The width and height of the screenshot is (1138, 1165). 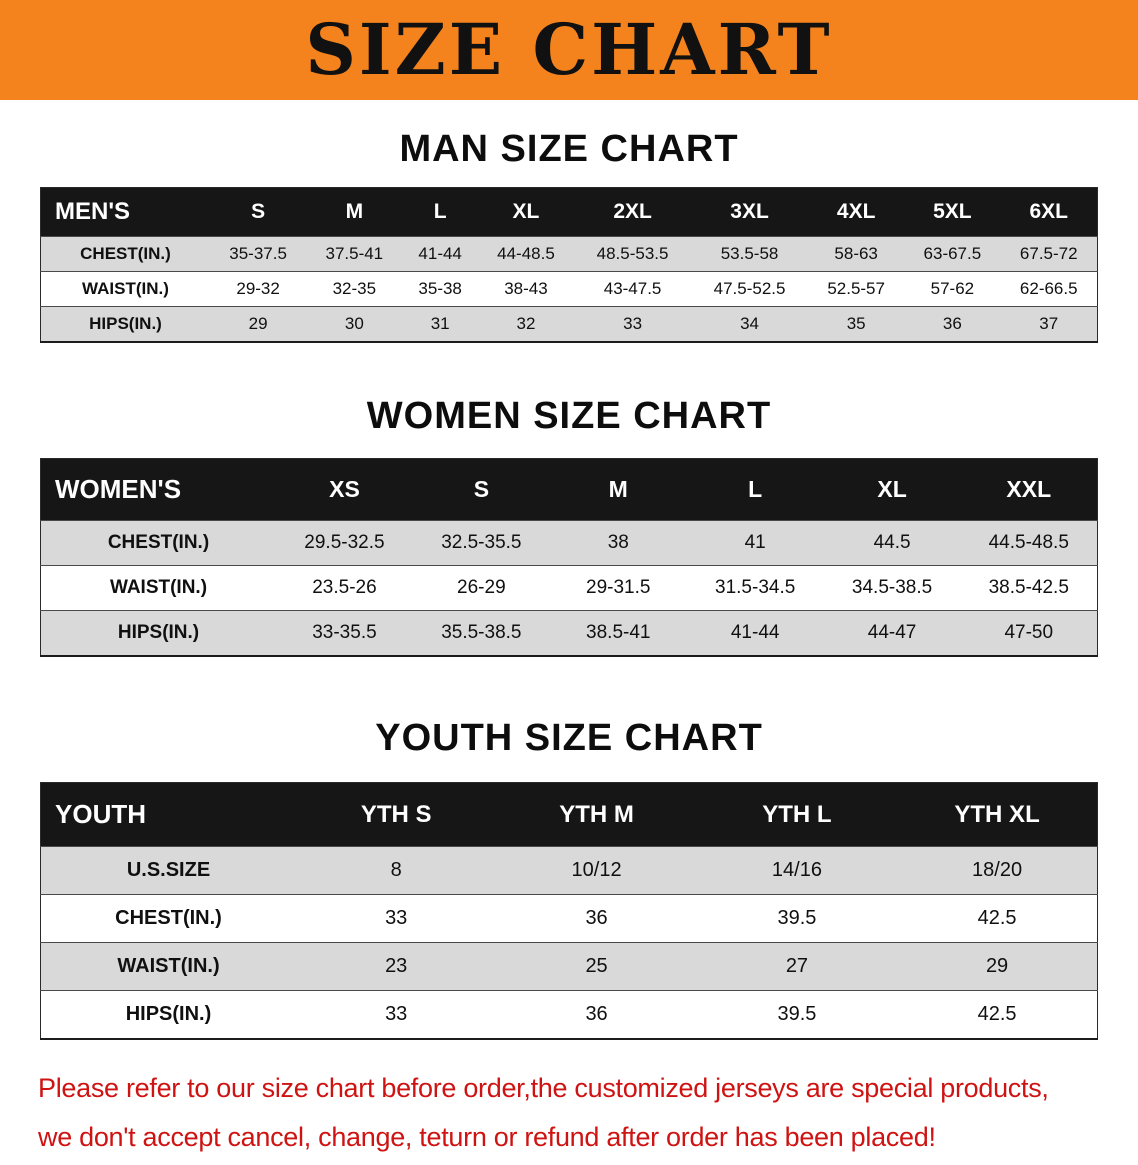 I want to click on size-header-cell: 2XL, so click(x=633, y=212).